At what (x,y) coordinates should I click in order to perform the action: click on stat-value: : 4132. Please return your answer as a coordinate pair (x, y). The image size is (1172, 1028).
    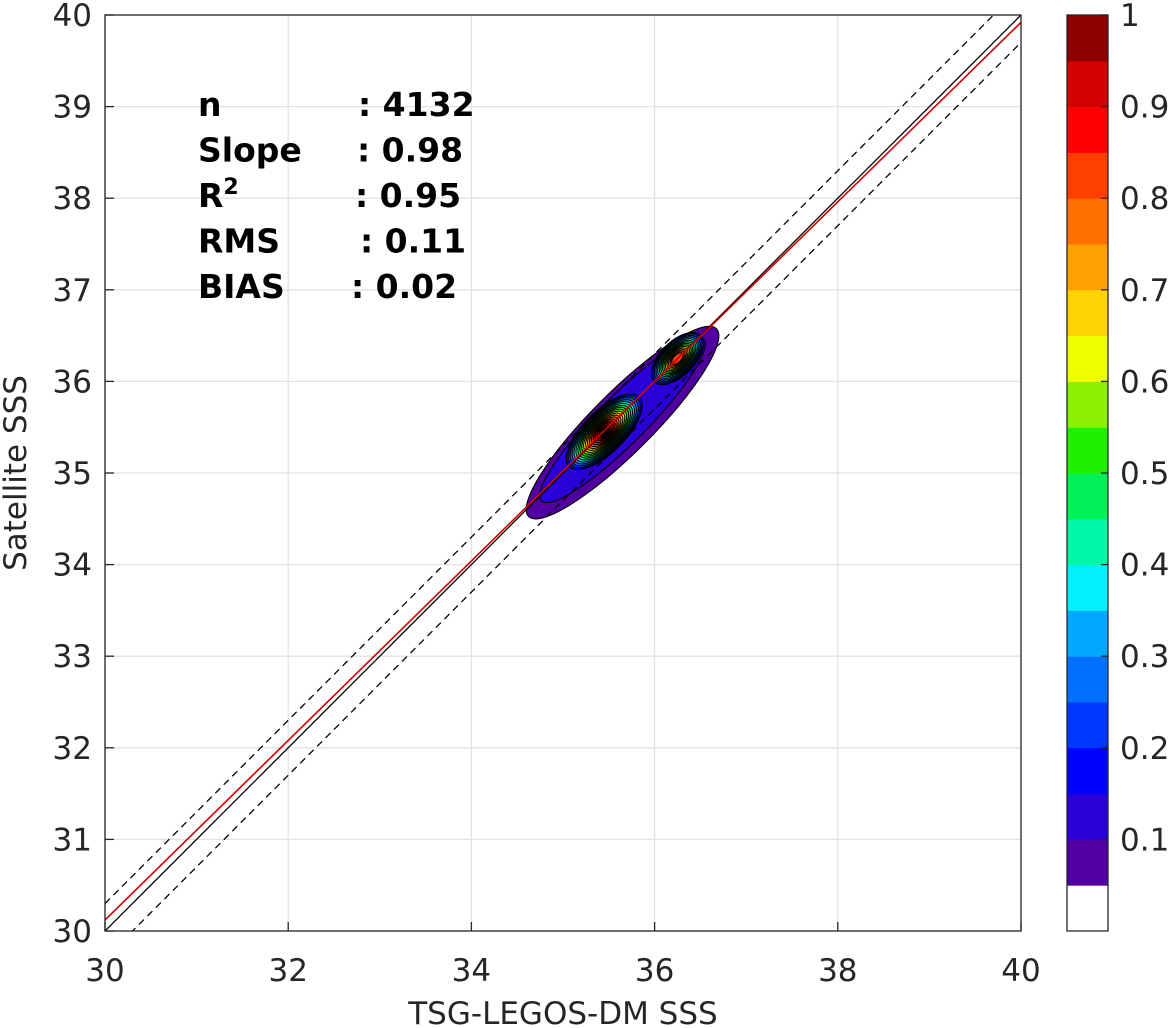
    Looking at the image, I should click on (416, 104).